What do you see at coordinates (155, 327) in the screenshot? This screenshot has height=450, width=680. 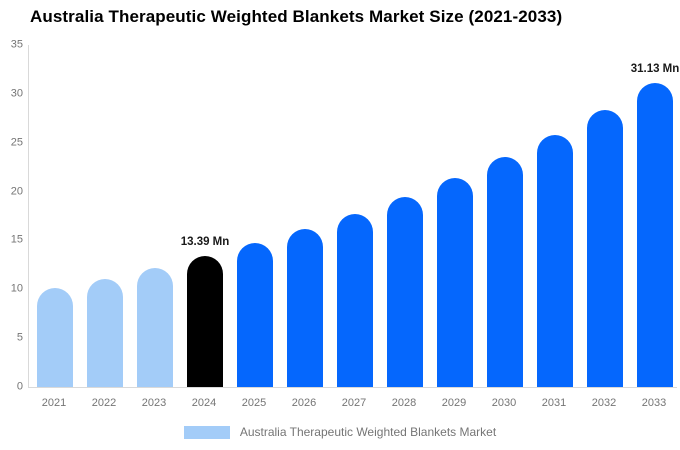 I see `bar-2023` at bounding box center [155, 327].